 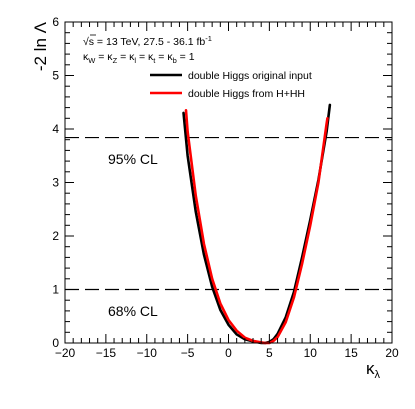 What do you see at coordinates (311, 353) in the screenshot?
I see `x-tick-label: 10` at bounding box center [311, 353].